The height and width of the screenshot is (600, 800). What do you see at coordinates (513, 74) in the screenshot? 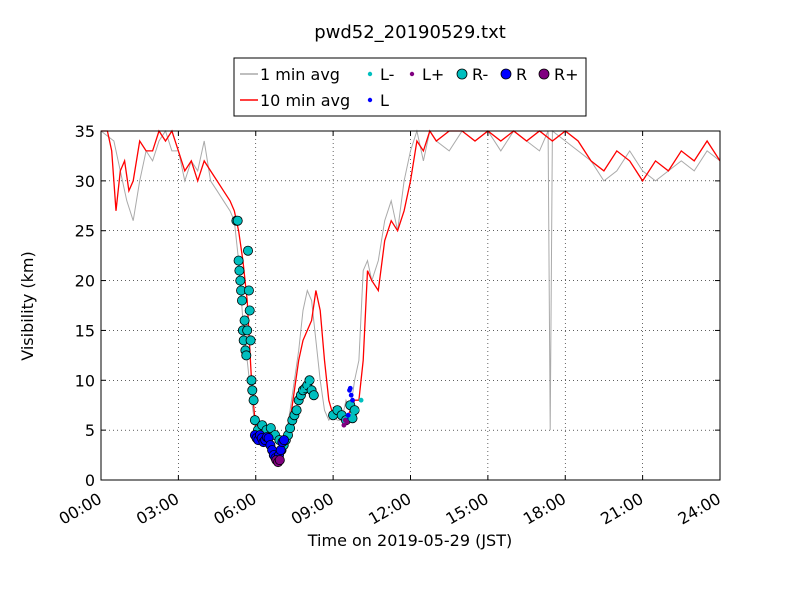
I see `legend-item-r: R` at bounding box center [513, 74].